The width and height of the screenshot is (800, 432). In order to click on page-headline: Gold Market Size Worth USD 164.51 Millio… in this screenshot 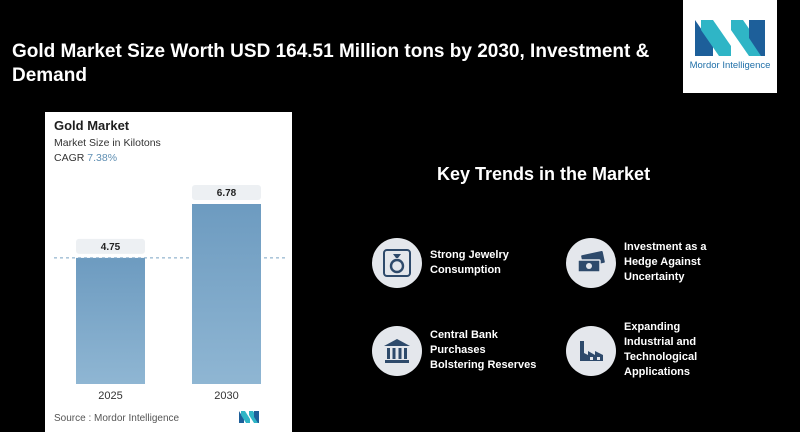, I will do `click(331, 63)`.